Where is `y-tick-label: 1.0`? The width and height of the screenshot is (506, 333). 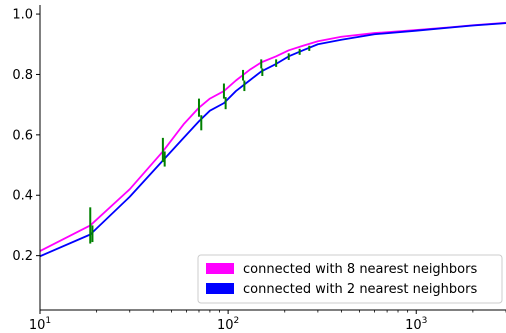 y-tick-label: 1.0 is located at coordinates (22, 15).